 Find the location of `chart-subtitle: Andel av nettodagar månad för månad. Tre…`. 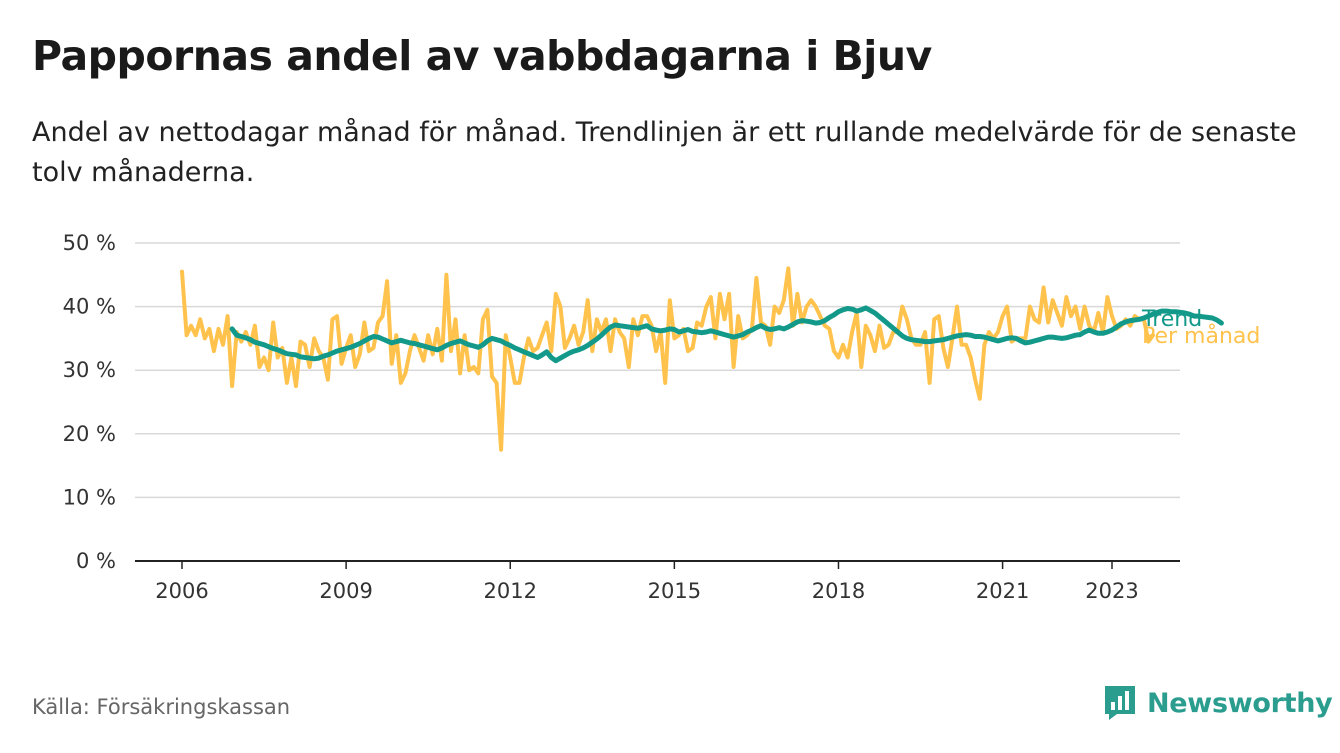

chart-subtitle: Andel av nettodagar månad för månad. Tre… is located at coordinates (664, 152).